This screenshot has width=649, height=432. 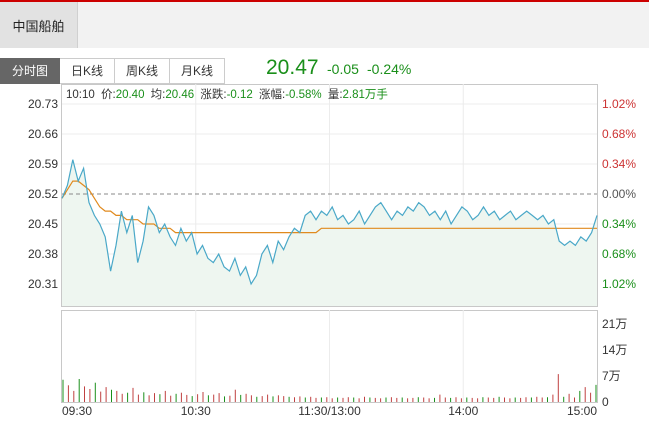 What do you see at coordinates (324, 24) in the screenshot?
I see `top-bar: 中国船舶` at bounding box center [324, 24].